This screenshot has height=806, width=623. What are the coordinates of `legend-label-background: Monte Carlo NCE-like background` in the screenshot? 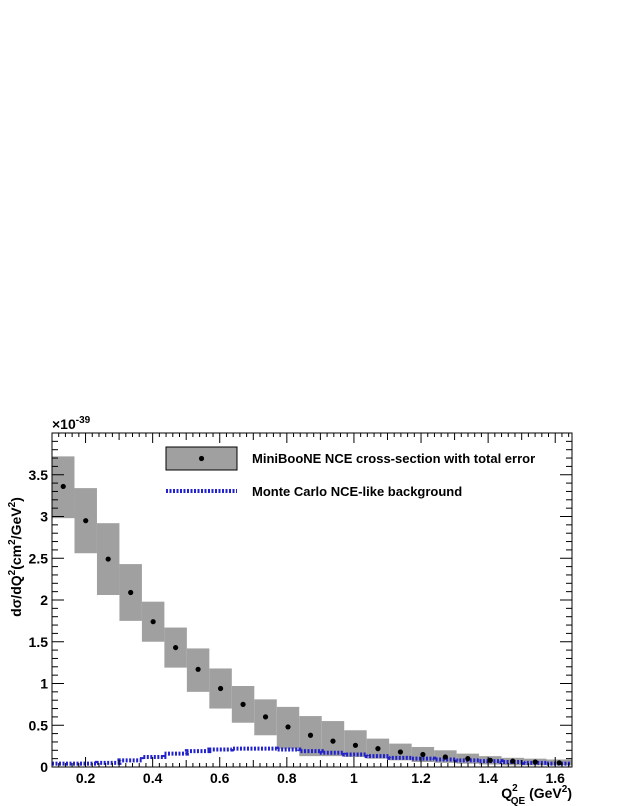 It's located at (357, 491).